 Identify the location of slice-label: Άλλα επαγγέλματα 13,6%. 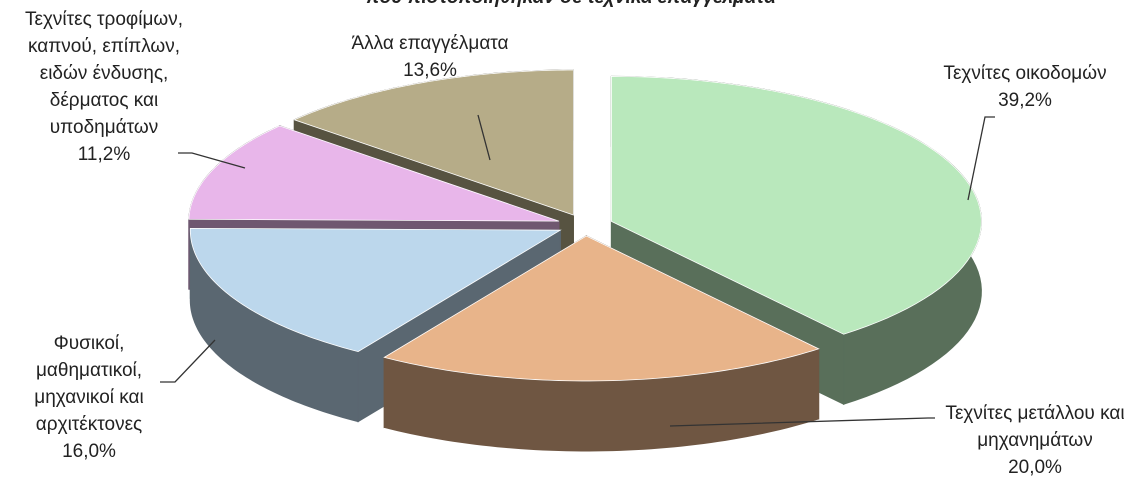
(430, 57).